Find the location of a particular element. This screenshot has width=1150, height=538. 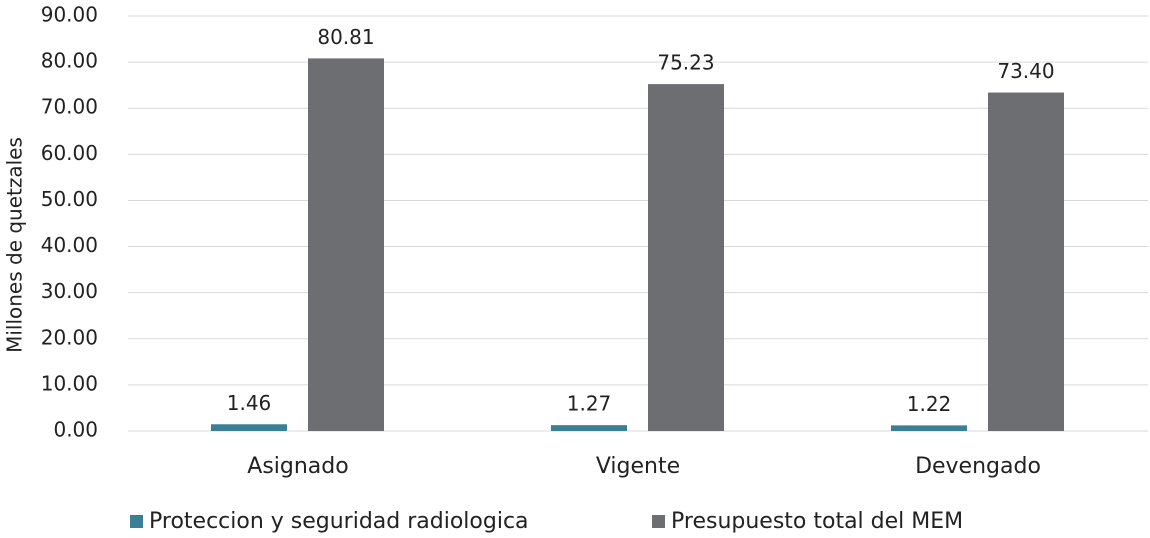

y-tick-label: 70.00 is located at coordinates (69, 107).